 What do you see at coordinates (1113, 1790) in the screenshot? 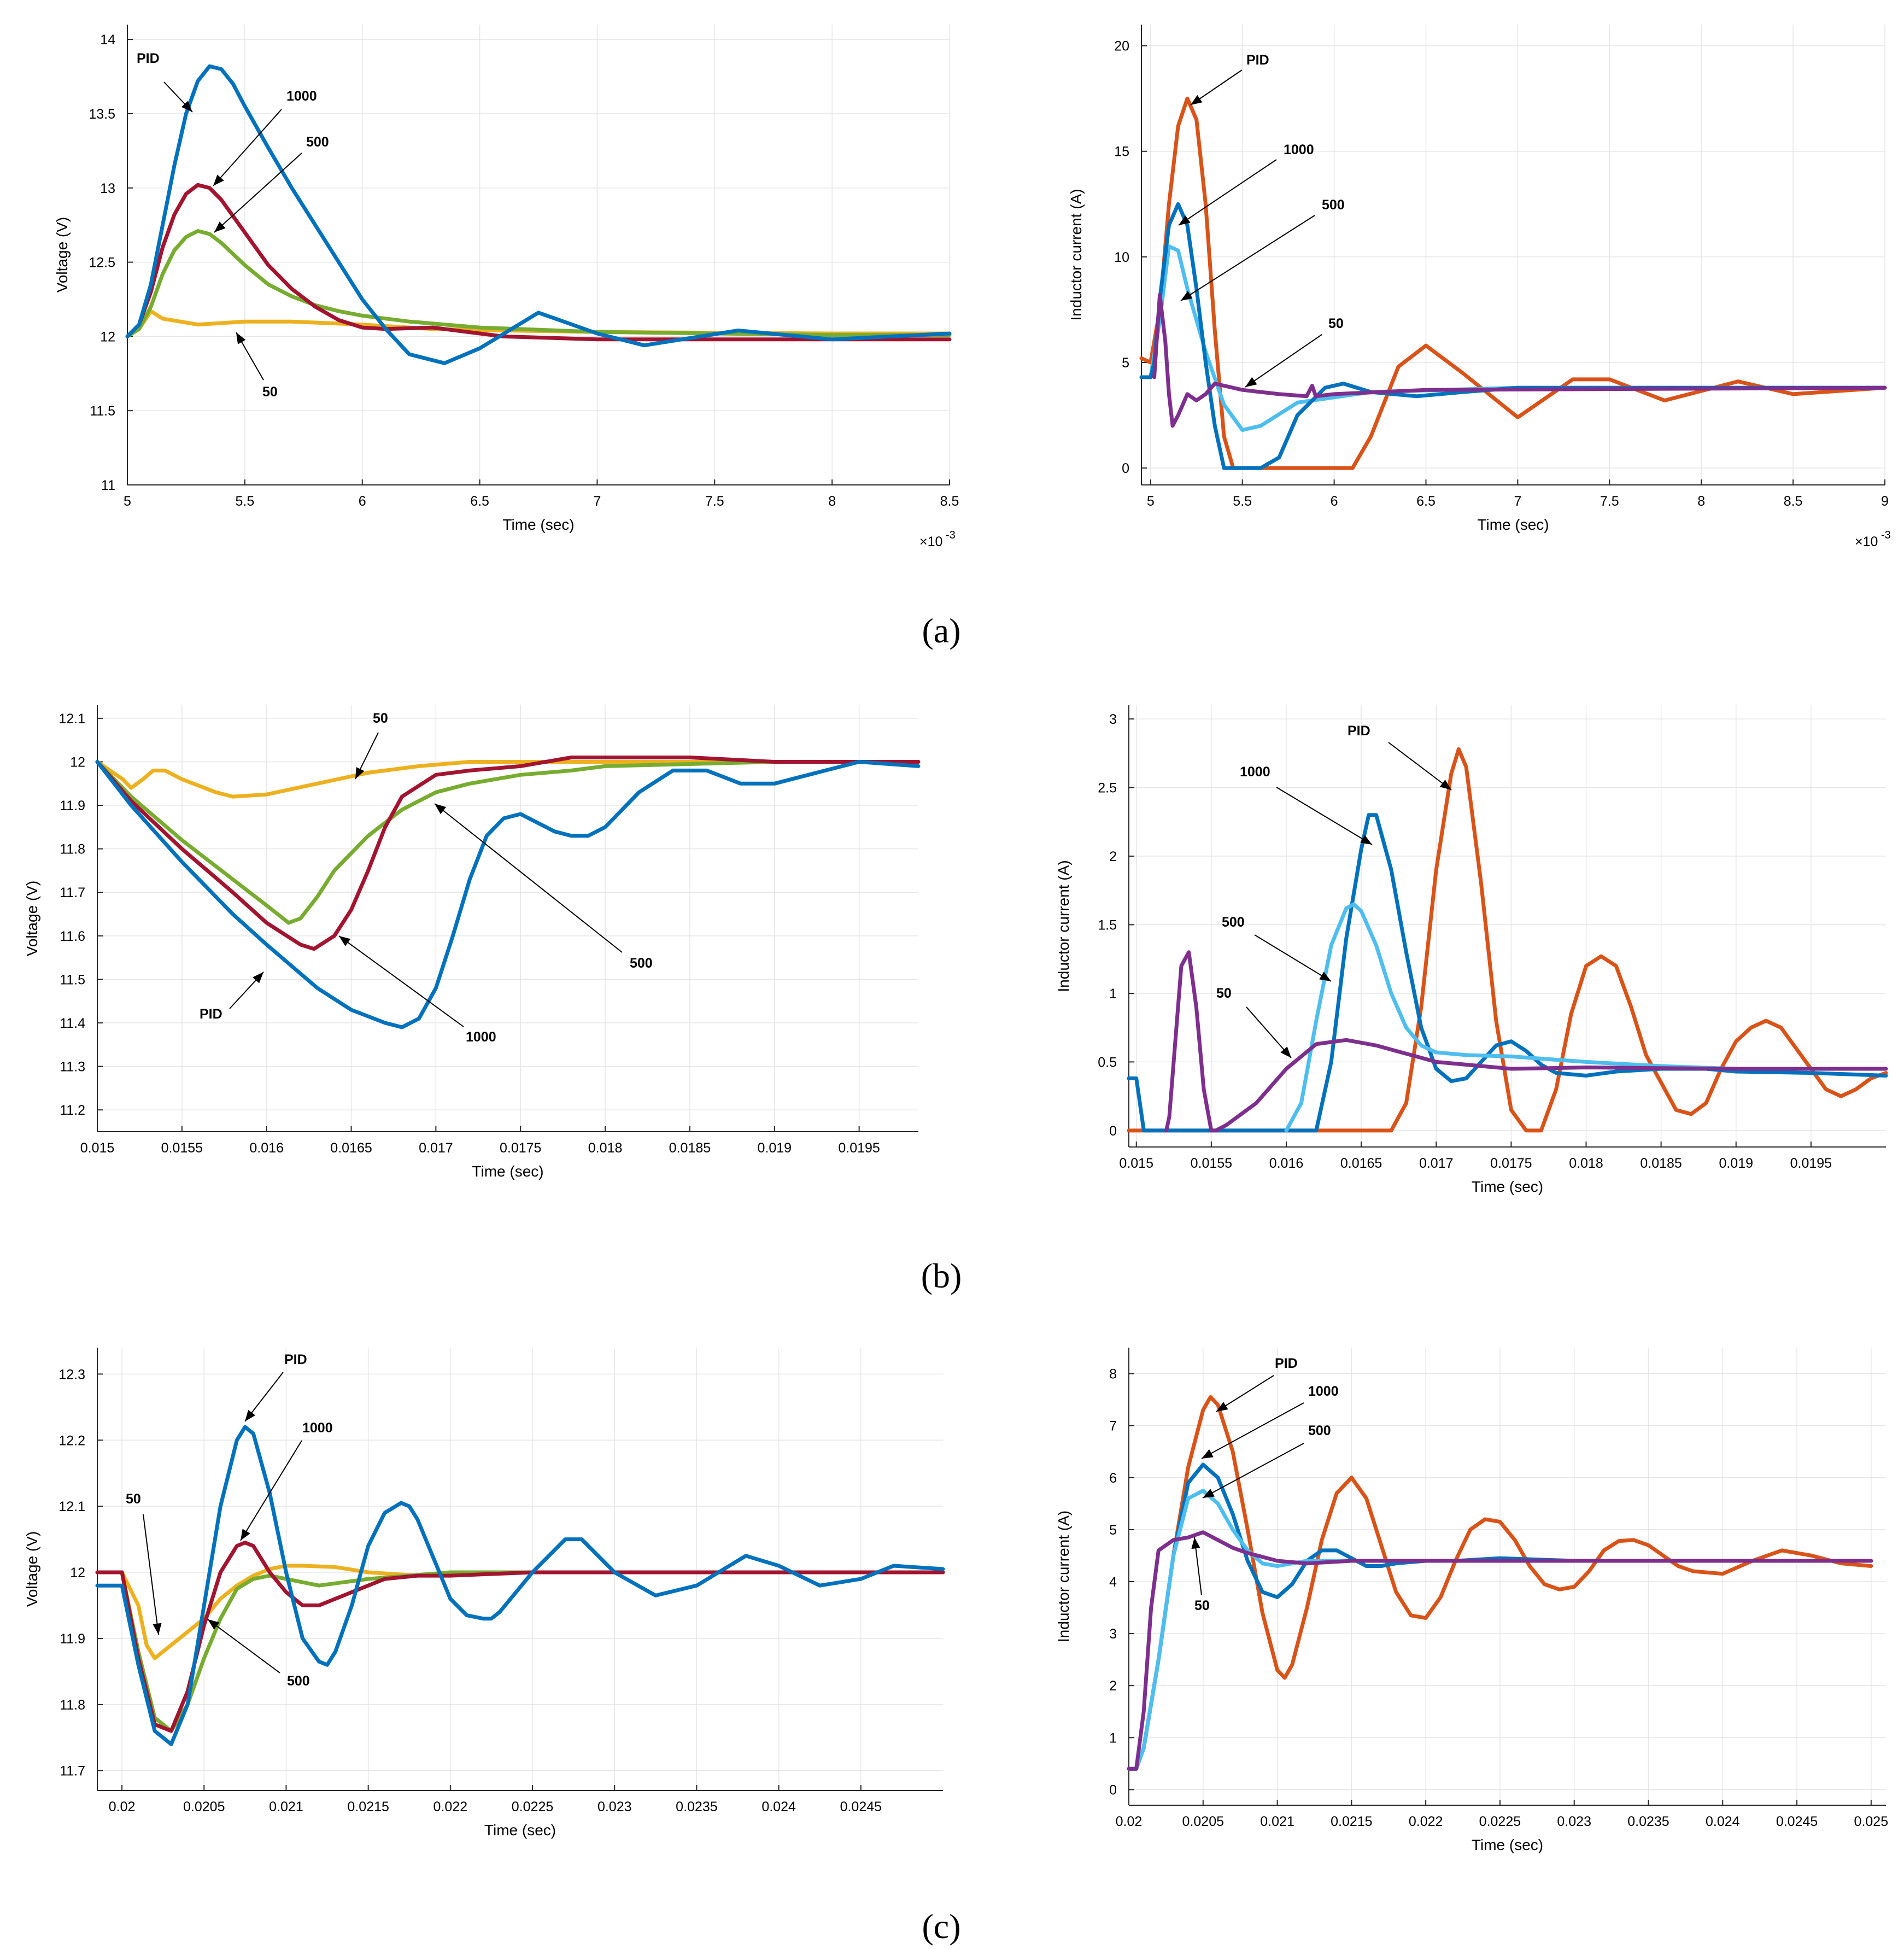
I see `y-tick-label: 0` at bounding box center [1113, 1790].